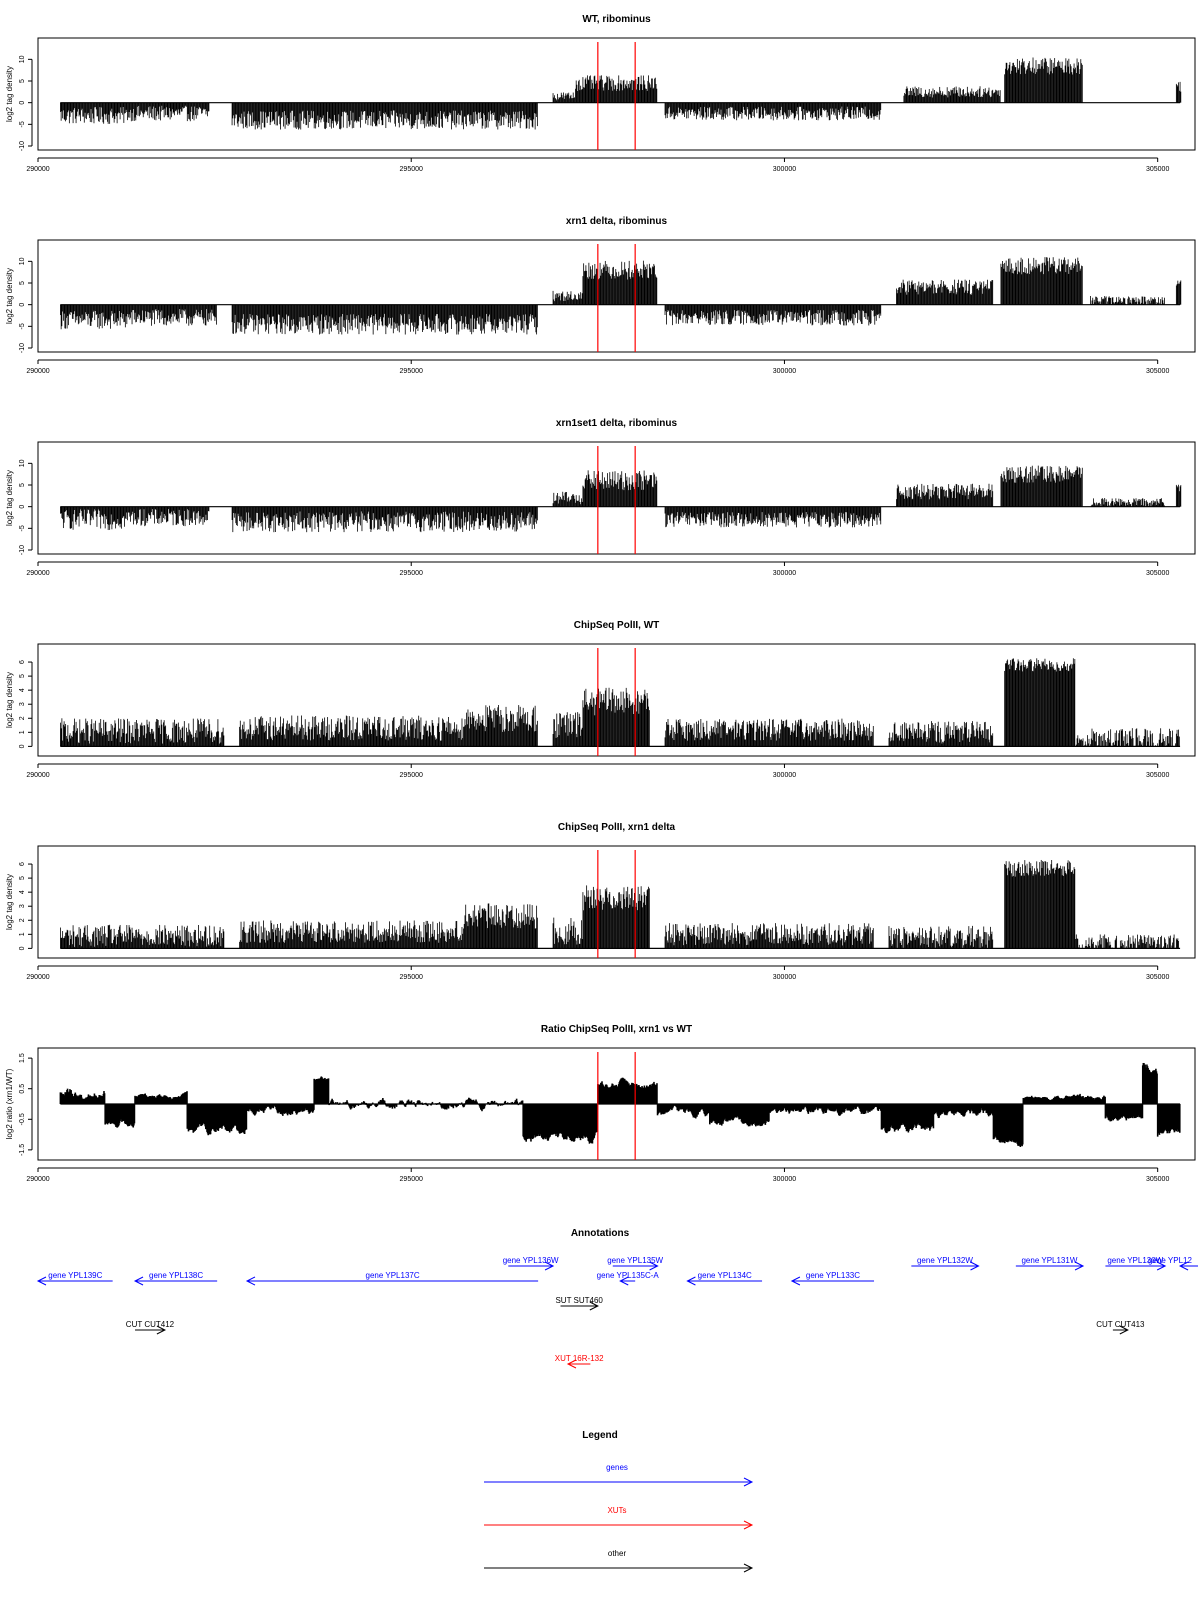  I want to click on chart-title: WT, ribominus, so click(616, 19).